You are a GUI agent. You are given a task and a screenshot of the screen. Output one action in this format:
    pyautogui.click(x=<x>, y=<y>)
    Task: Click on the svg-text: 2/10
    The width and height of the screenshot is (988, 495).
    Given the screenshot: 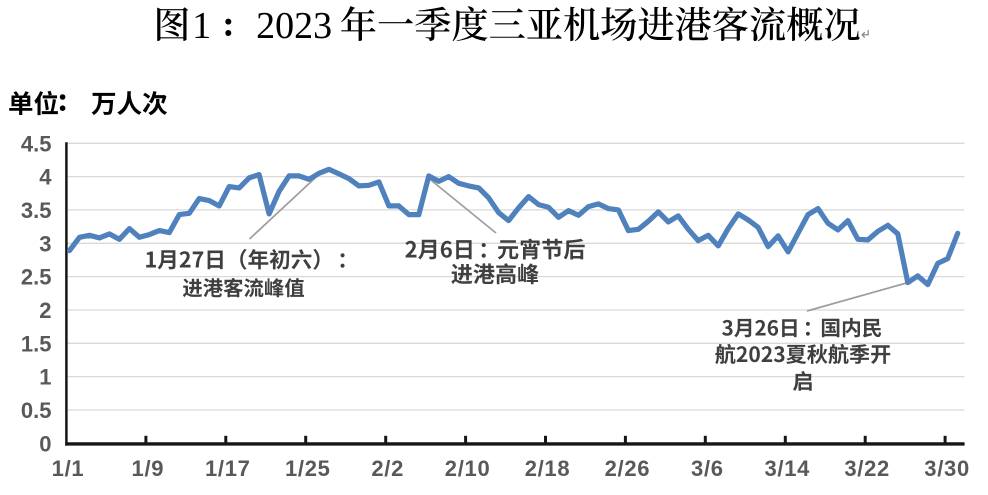 What is the action you would take?
    pyautogui.click(x=468, y=468)
    